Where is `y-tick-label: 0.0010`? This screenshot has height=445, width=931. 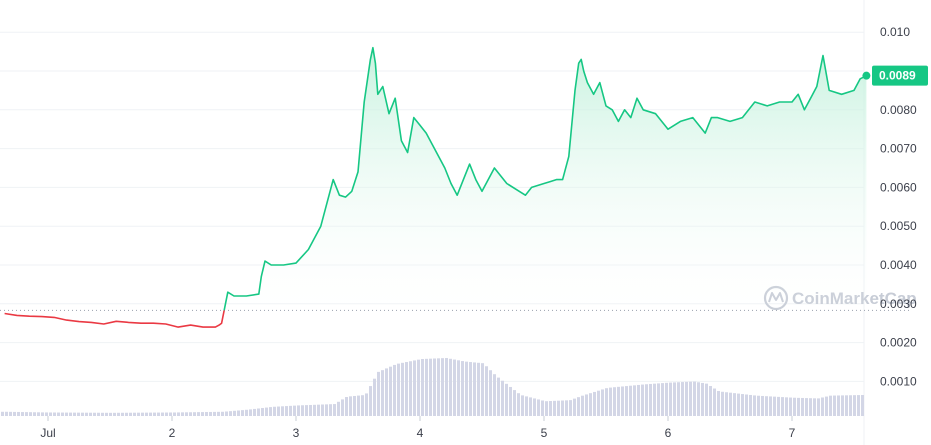 y-tick-label: 0.0010 is located at coordinates (898, 381).